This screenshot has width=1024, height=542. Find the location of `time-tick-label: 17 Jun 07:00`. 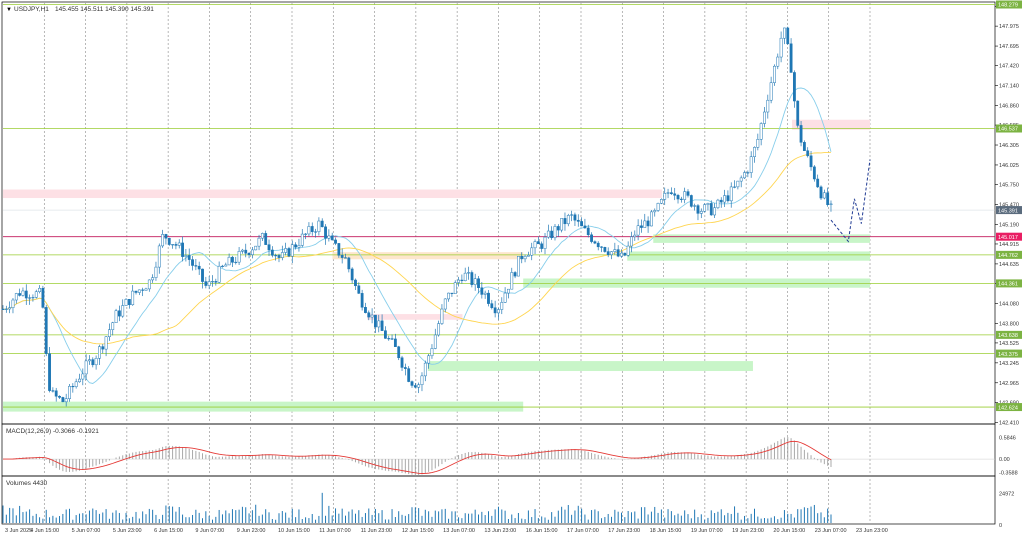

time-tick-label: 17 Jun 07:00 is located at coordinates (583, 531).